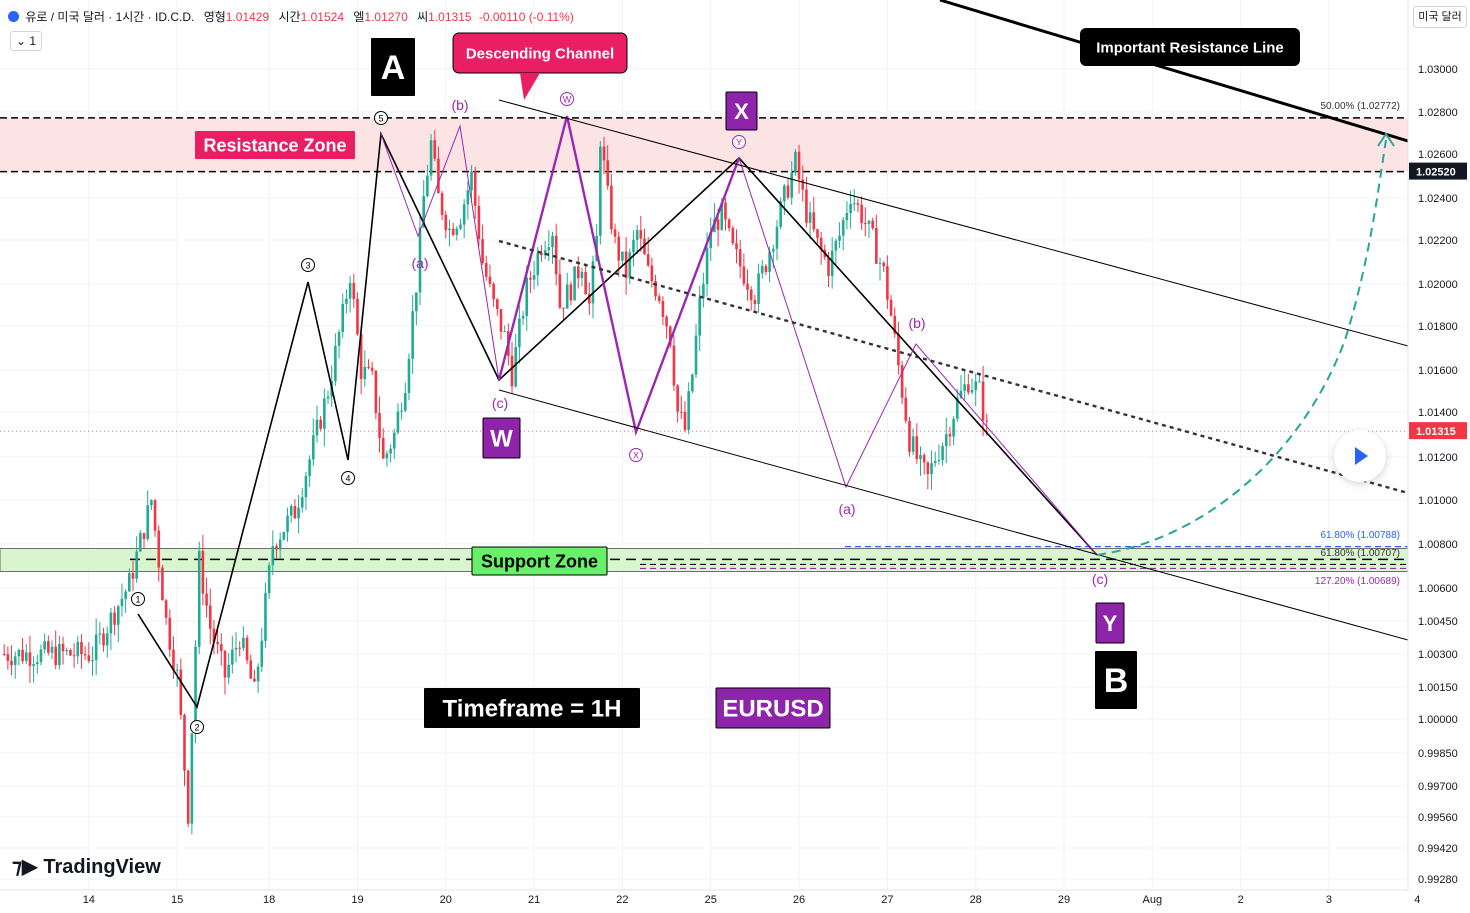  Describe the element at coordinates (1153, 900) in the screenshot. I see `time-tick-label: Aug` at that location.